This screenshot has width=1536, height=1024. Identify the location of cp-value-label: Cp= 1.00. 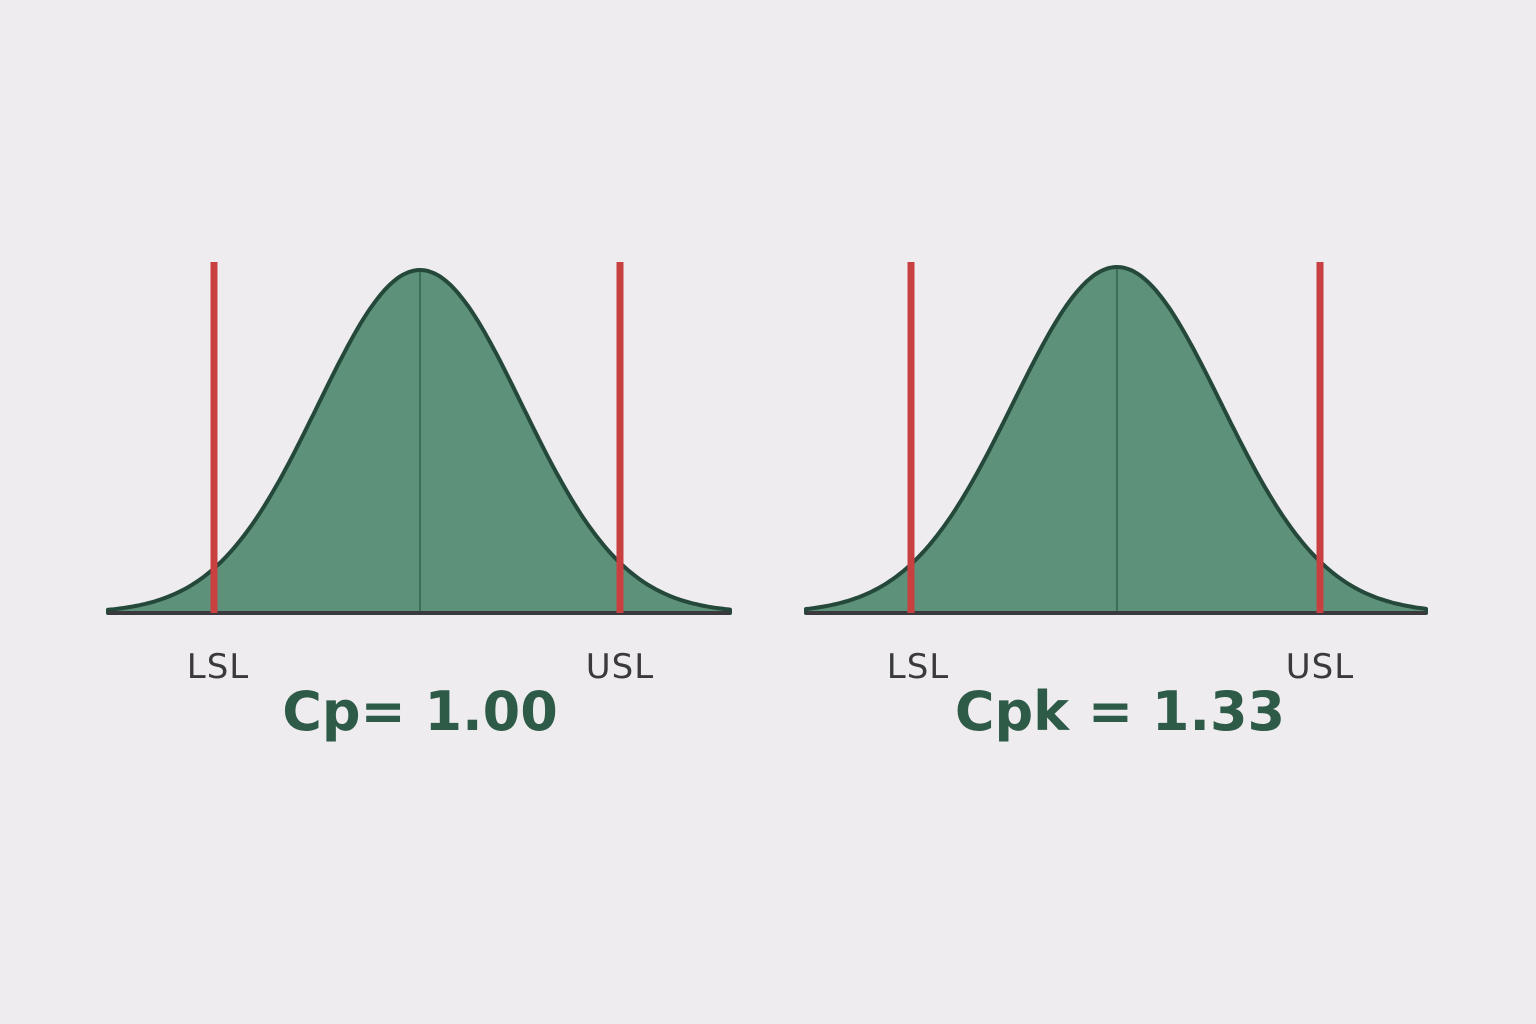
(420, 711).